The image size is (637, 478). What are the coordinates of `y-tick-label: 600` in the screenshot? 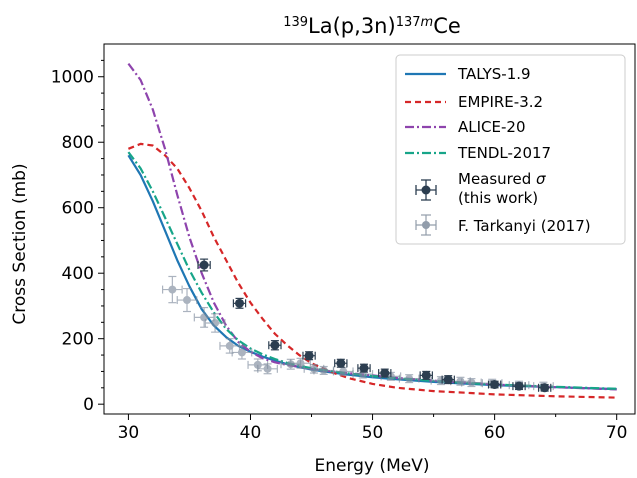 It's located at (78, 209).